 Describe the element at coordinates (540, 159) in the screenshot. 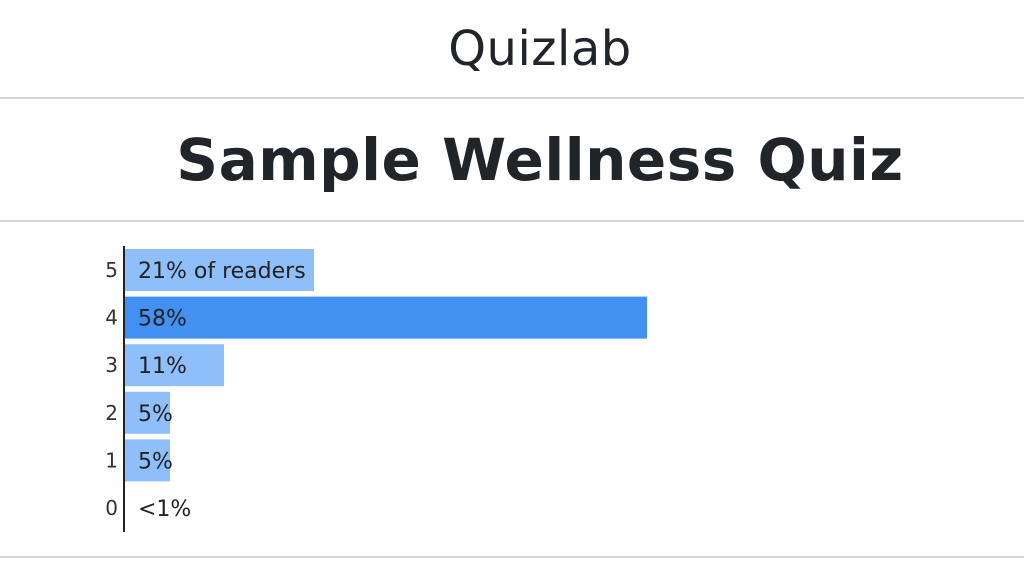

I see `quiz-title: Sample Wellness Quiz` at that location.